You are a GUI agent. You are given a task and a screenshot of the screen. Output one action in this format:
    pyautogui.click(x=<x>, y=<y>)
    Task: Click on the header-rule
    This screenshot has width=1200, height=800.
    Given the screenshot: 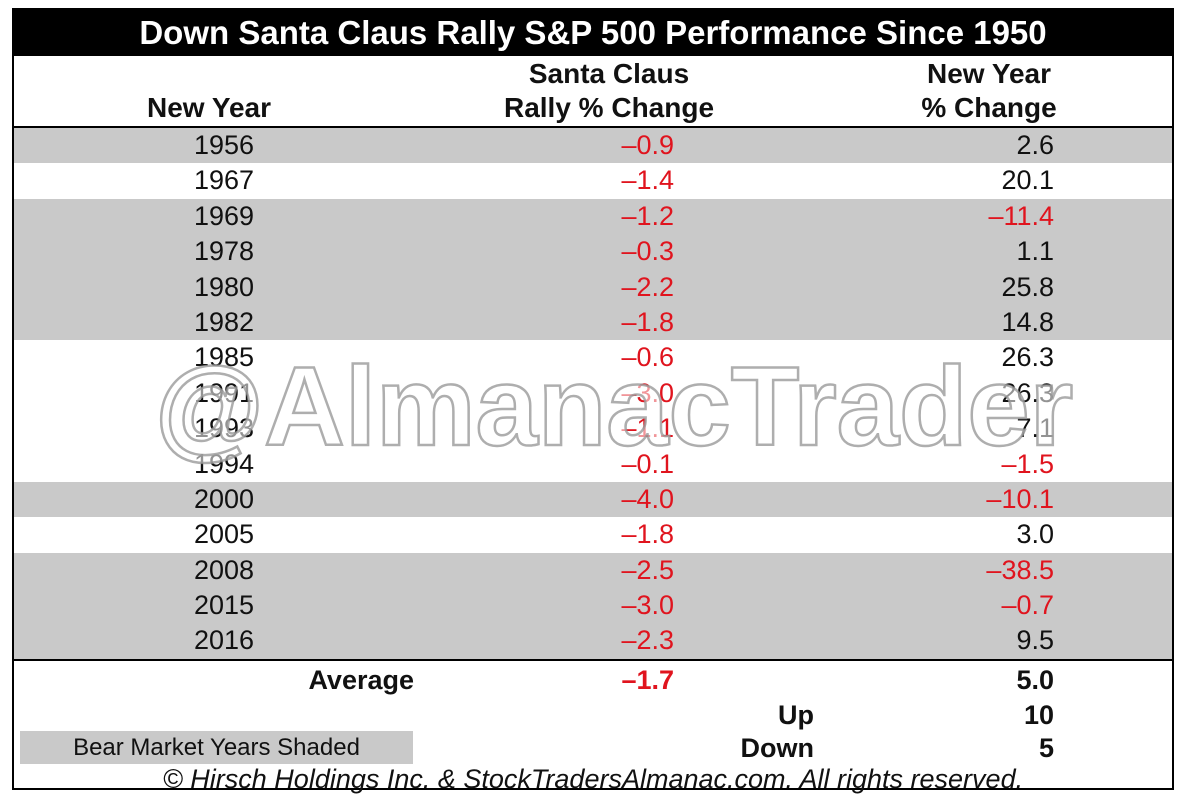 What is the action you would take?
    pyautogui.click(x=593, y=127)
    